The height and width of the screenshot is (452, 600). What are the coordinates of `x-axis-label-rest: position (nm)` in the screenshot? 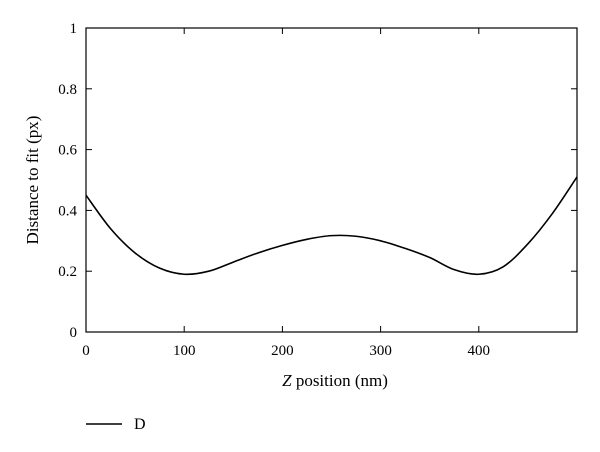 It's located at (340, 380).